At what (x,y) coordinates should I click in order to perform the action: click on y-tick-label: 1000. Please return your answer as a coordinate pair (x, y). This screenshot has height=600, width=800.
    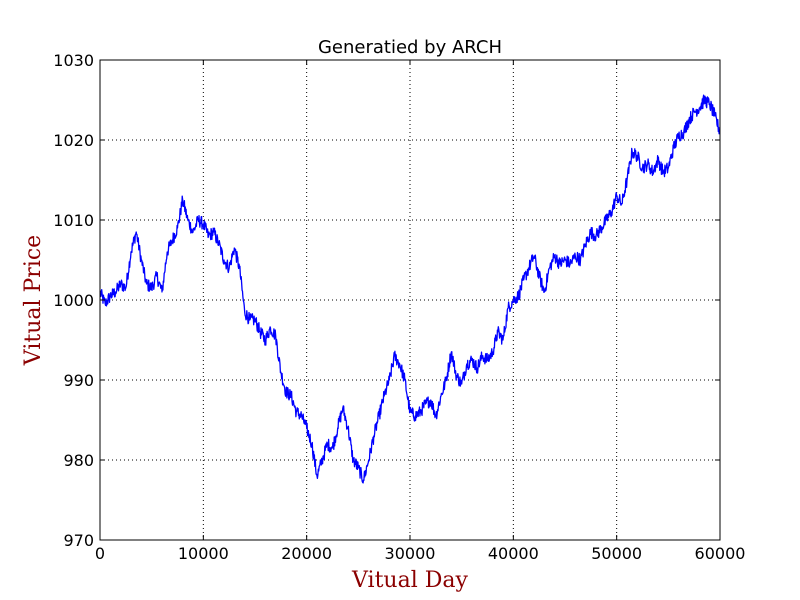
    Looking at the image, I should click on (73, 300).